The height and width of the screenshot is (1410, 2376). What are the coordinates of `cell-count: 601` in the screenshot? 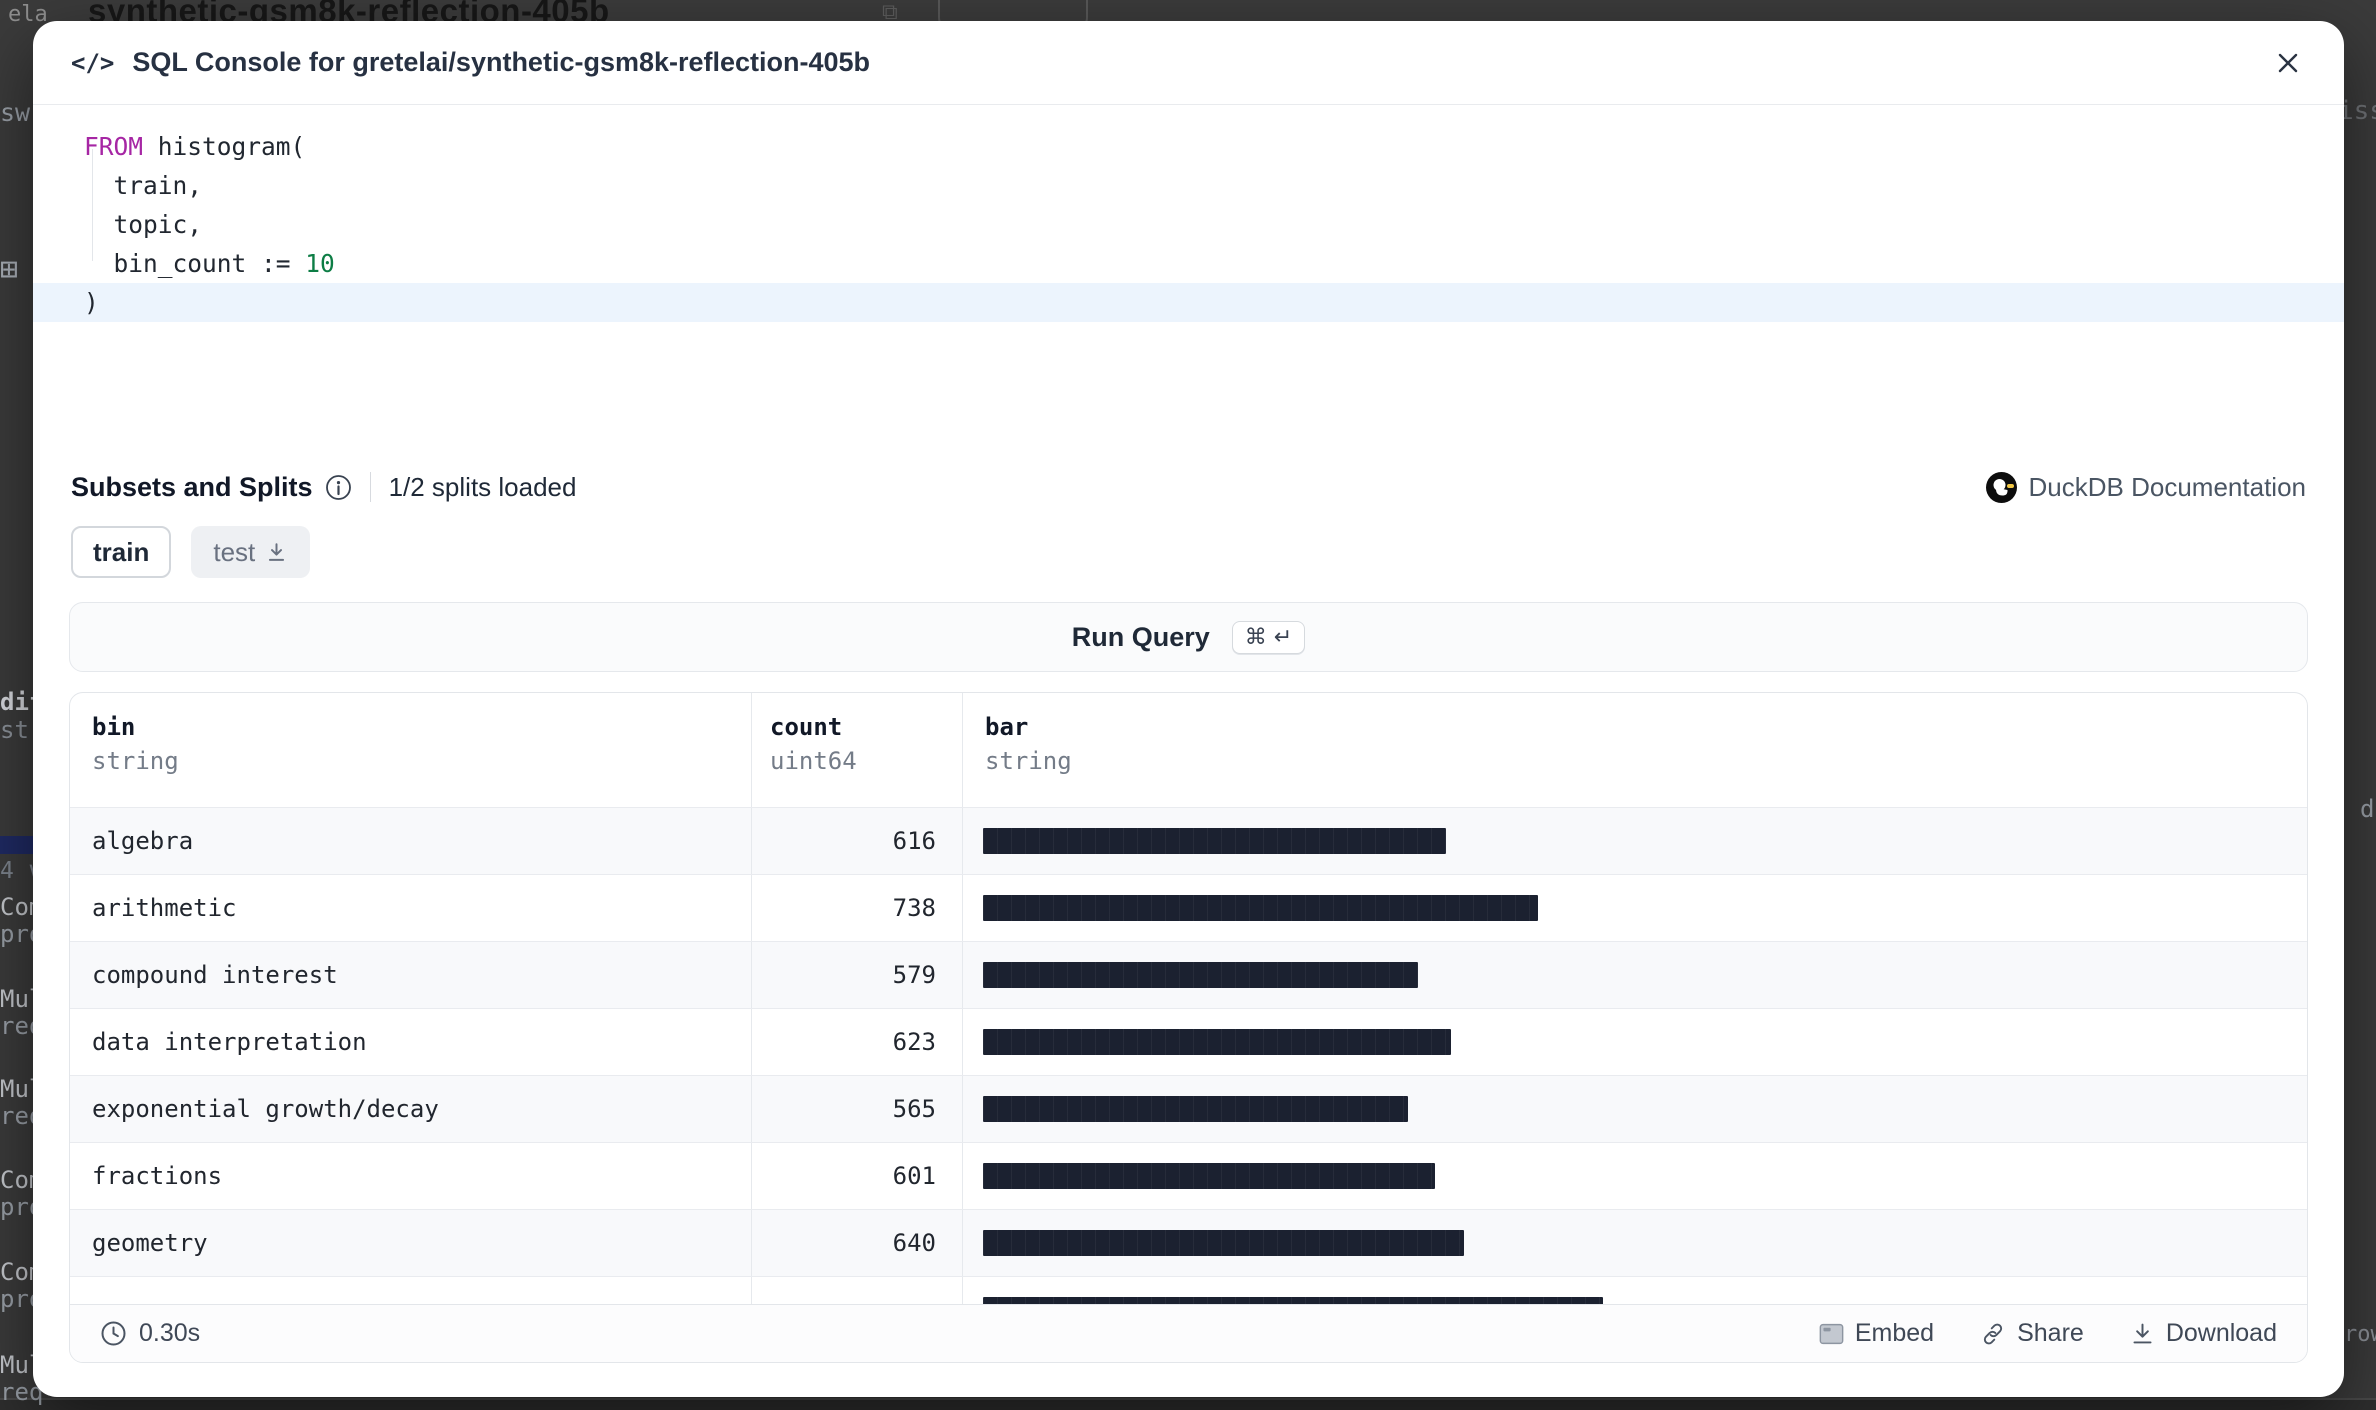 It's located at (856, 1176).